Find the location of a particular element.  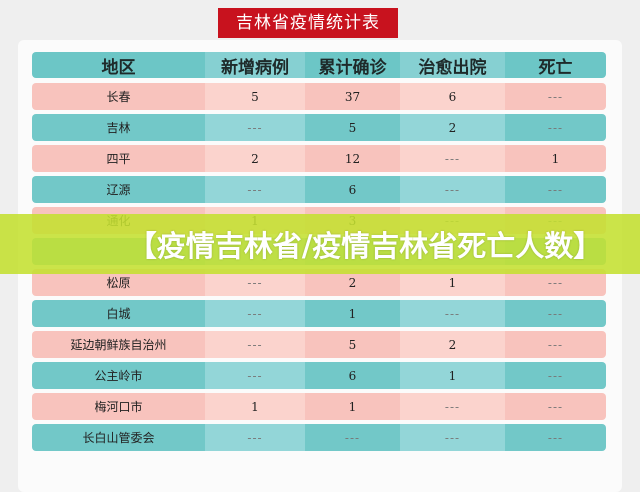

region-cell: 吉林 is located at coordinates (118, 128).